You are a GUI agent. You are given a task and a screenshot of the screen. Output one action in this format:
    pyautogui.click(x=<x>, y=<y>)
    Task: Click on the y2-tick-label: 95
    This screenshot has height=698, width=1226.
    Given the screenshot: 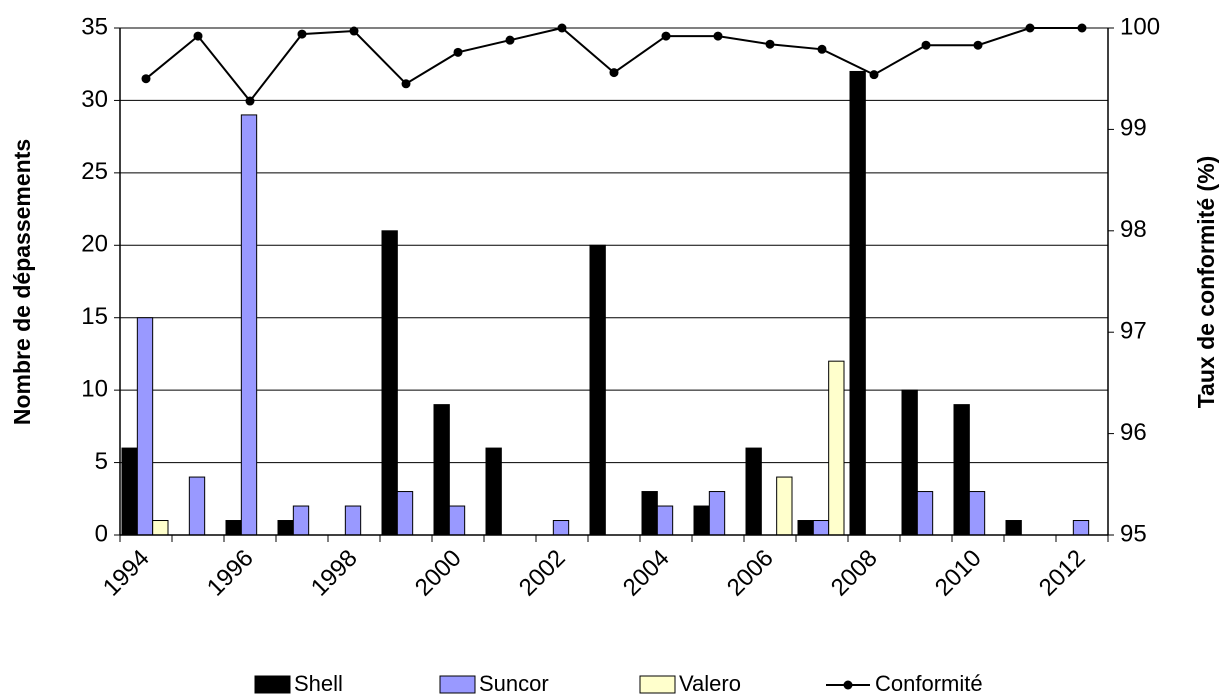 What is the action you would take?
    pyautogui.click(x=1133, y=533)
    